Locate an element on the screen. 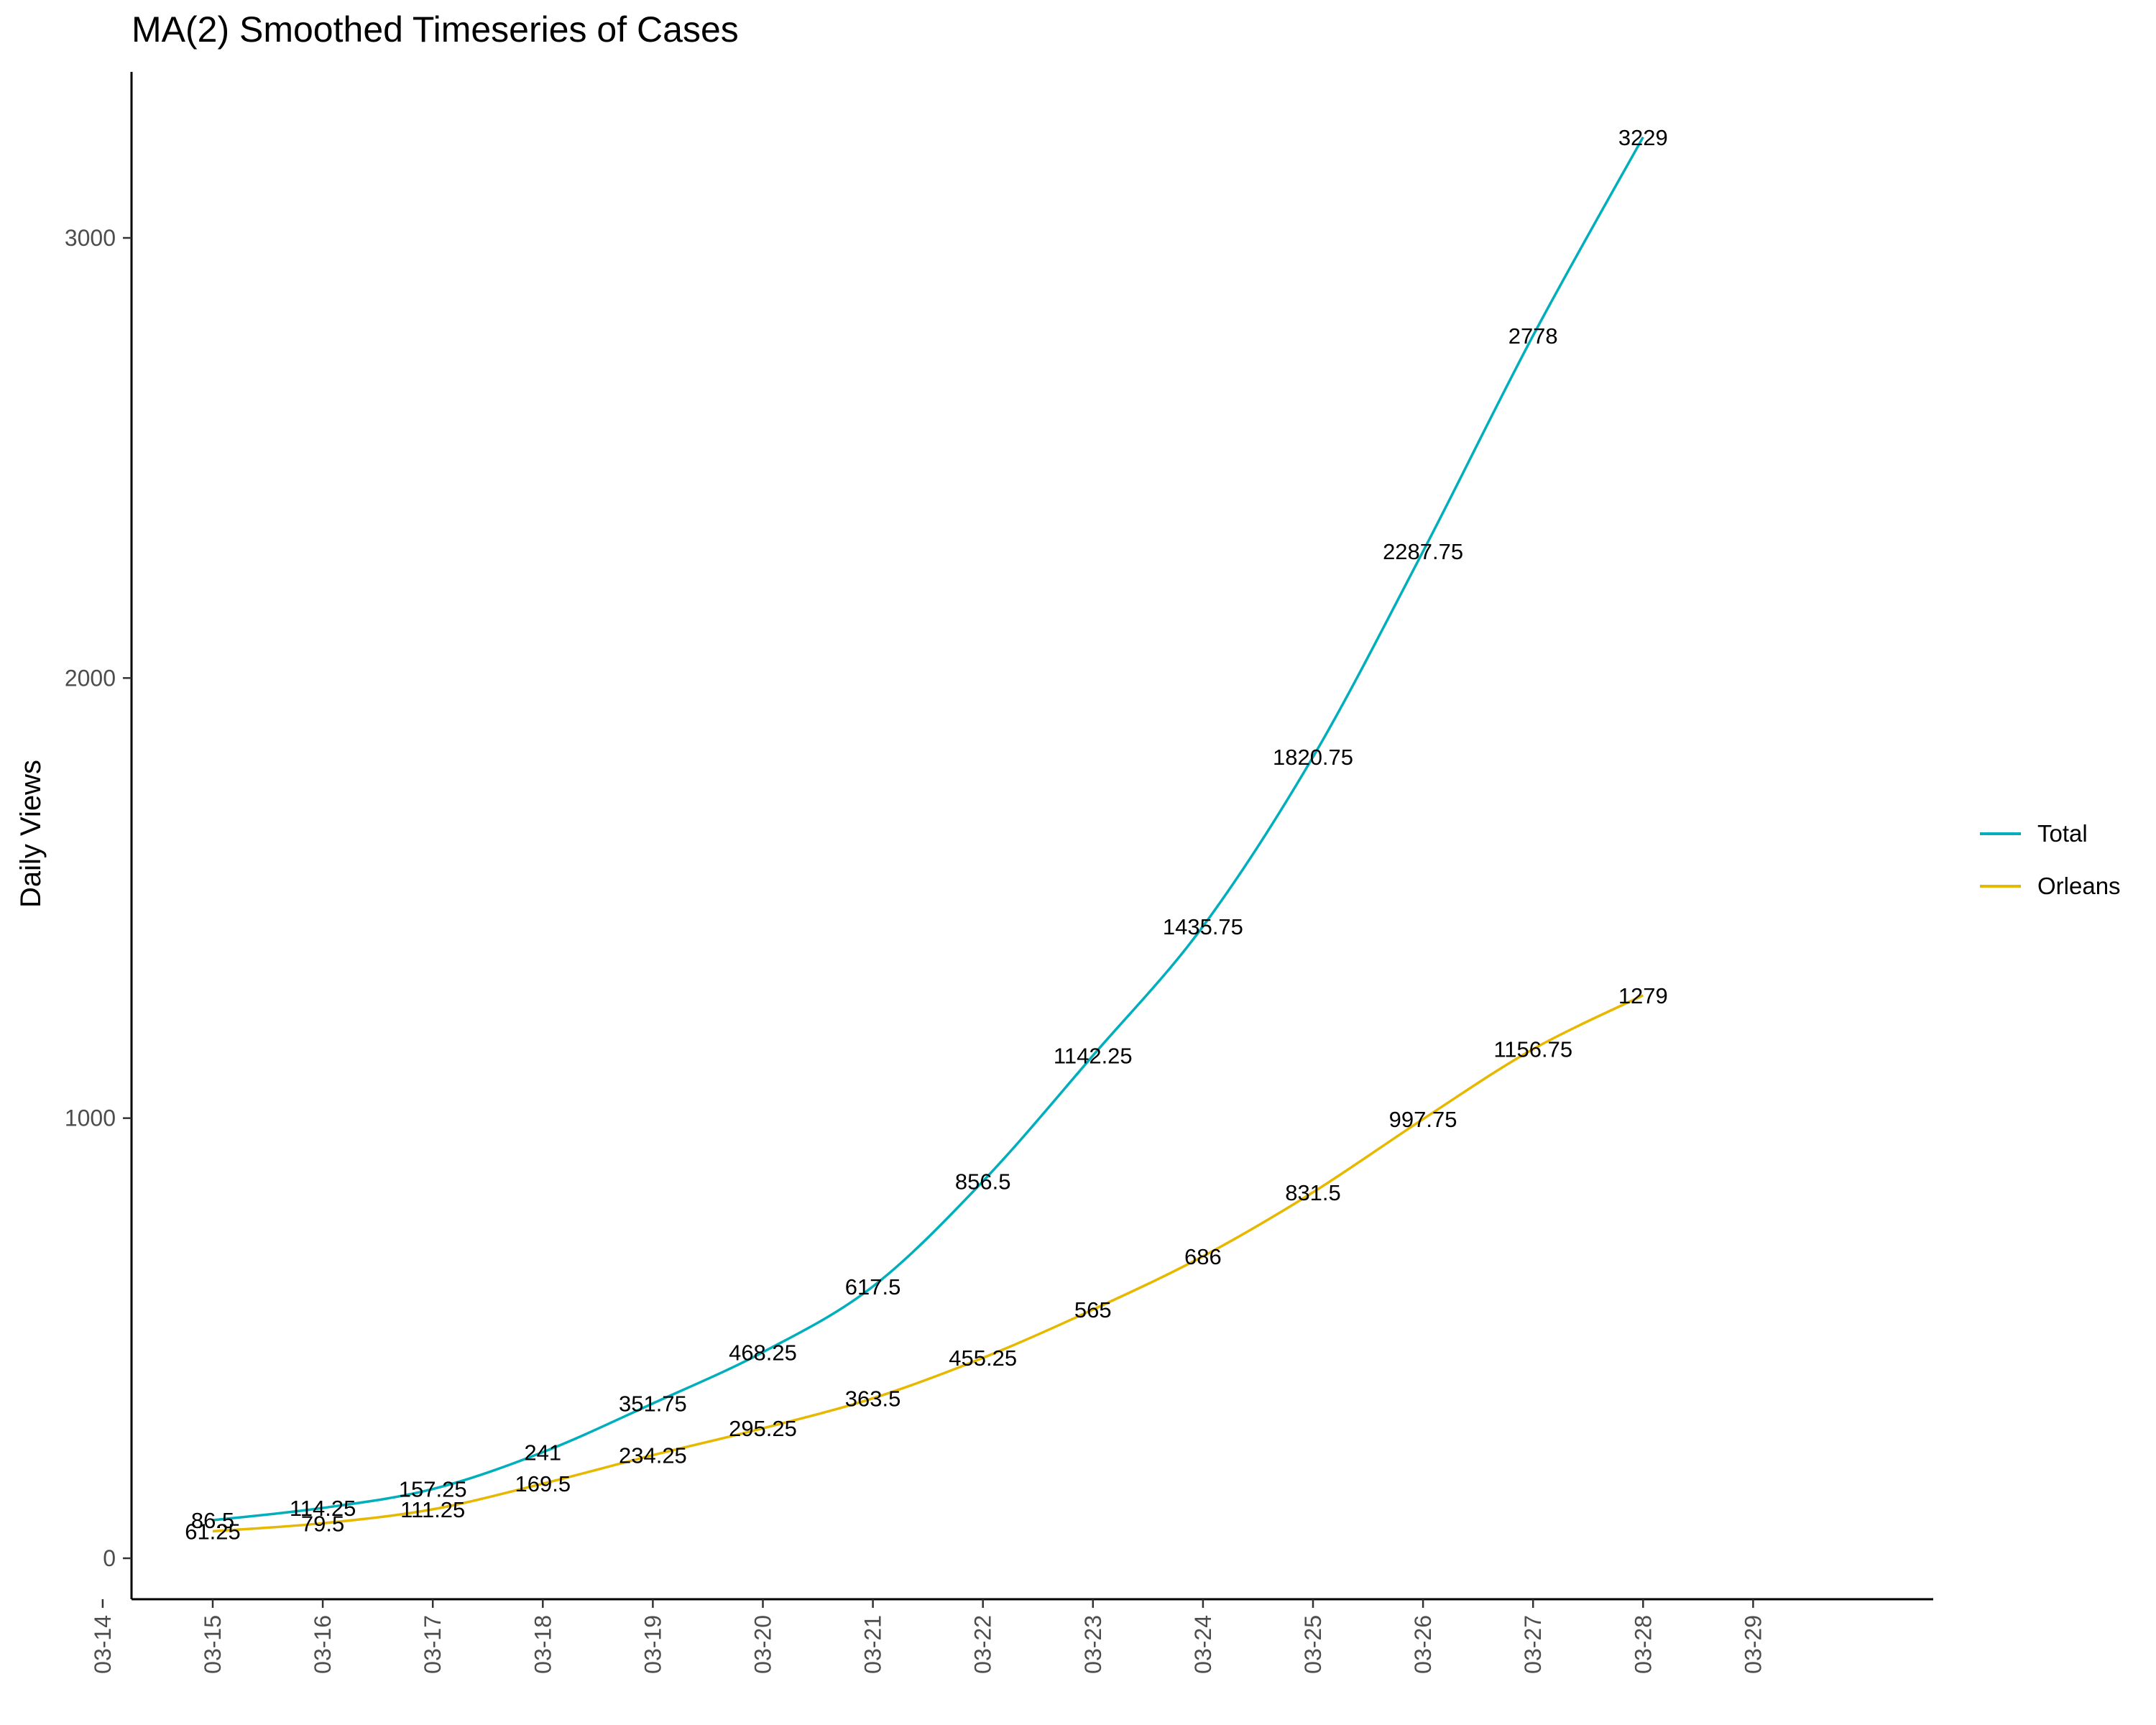  x-tick-label: 03-25 is located at coordinates (1313, 1644).